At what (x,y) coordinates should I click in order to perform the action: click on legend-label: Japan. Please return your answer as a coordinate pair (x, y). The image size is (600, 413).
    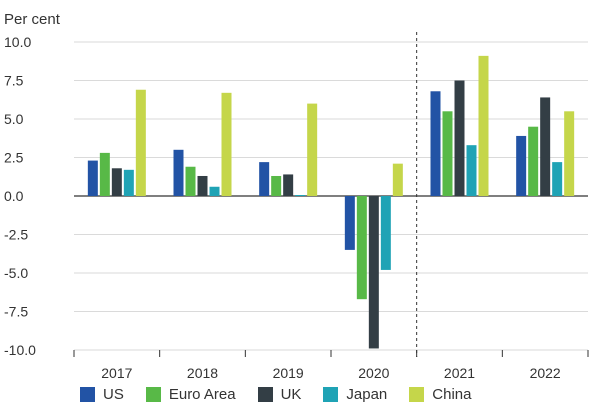
    Looking at the image, I should click on (367, 394).